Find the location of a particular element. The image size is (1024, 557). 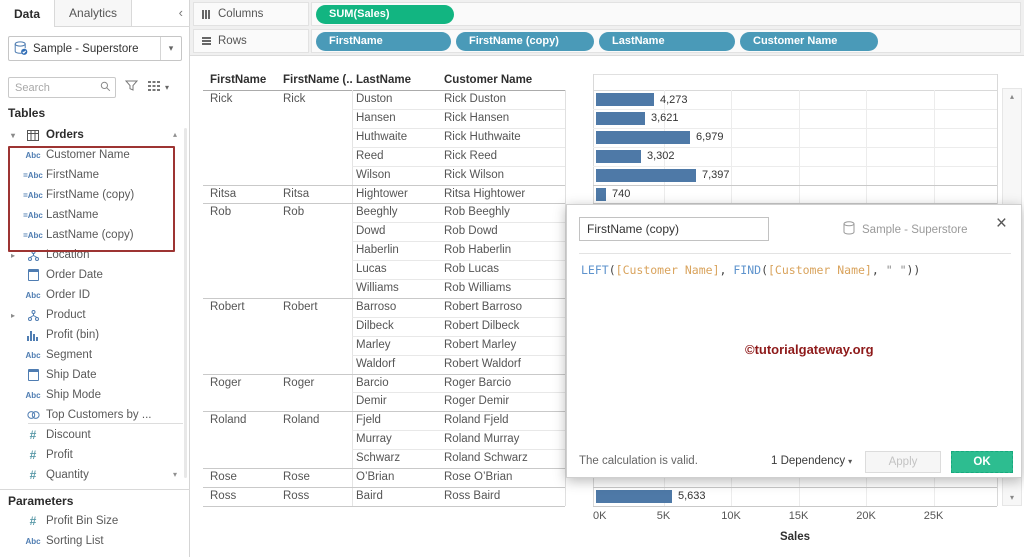

bar-rick-huthwaite is located at coordinates (643, 137).